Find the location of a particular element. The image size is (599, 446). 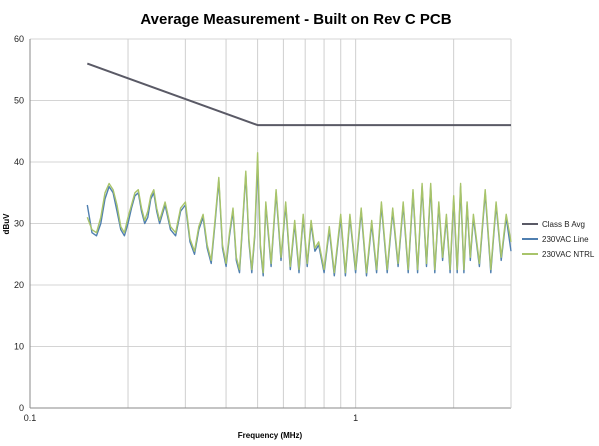

y-tick-label: 50 is located at coordinates (19, 101).